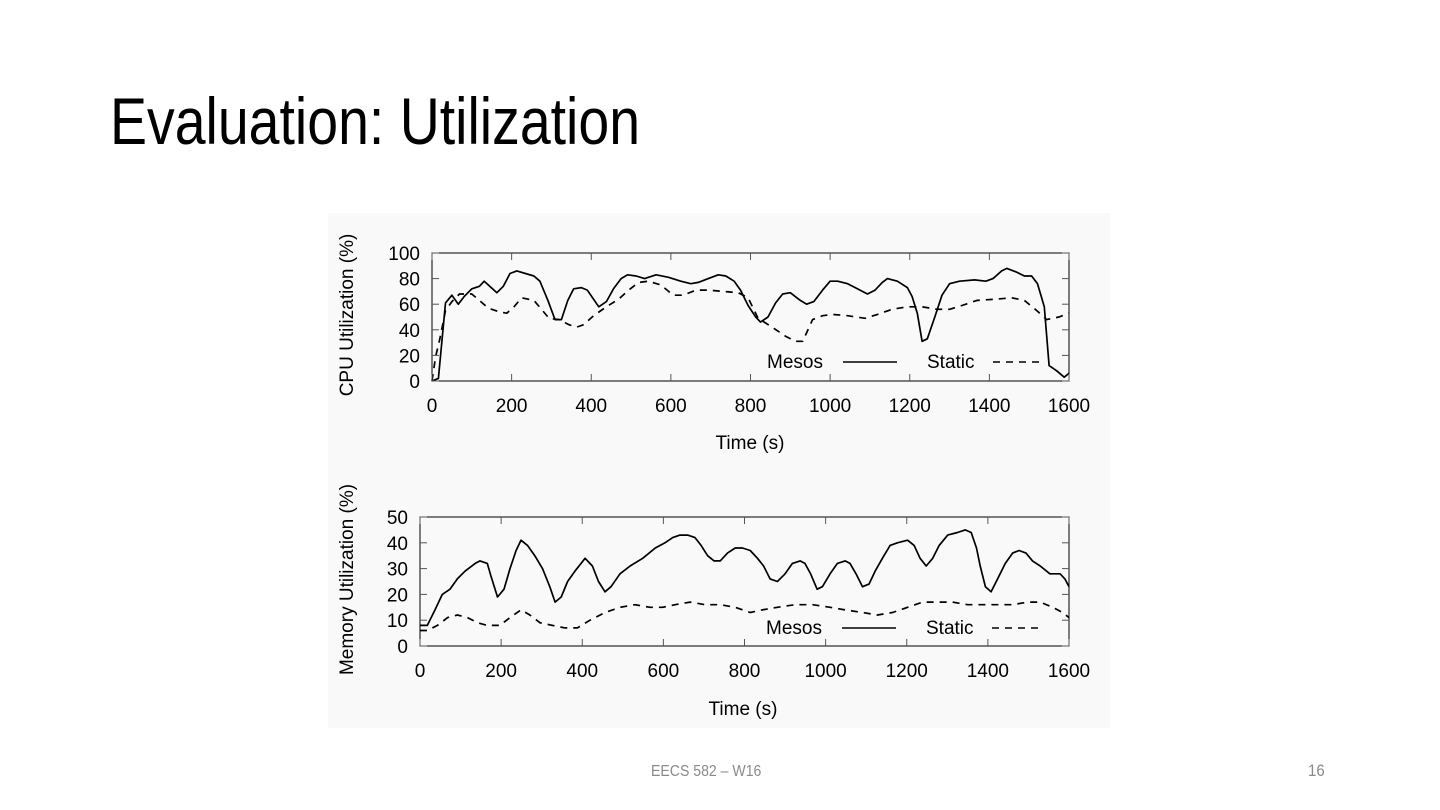  I want to click on cpu-y-axis-label: CPU Utilization (%), so click(347, 315).